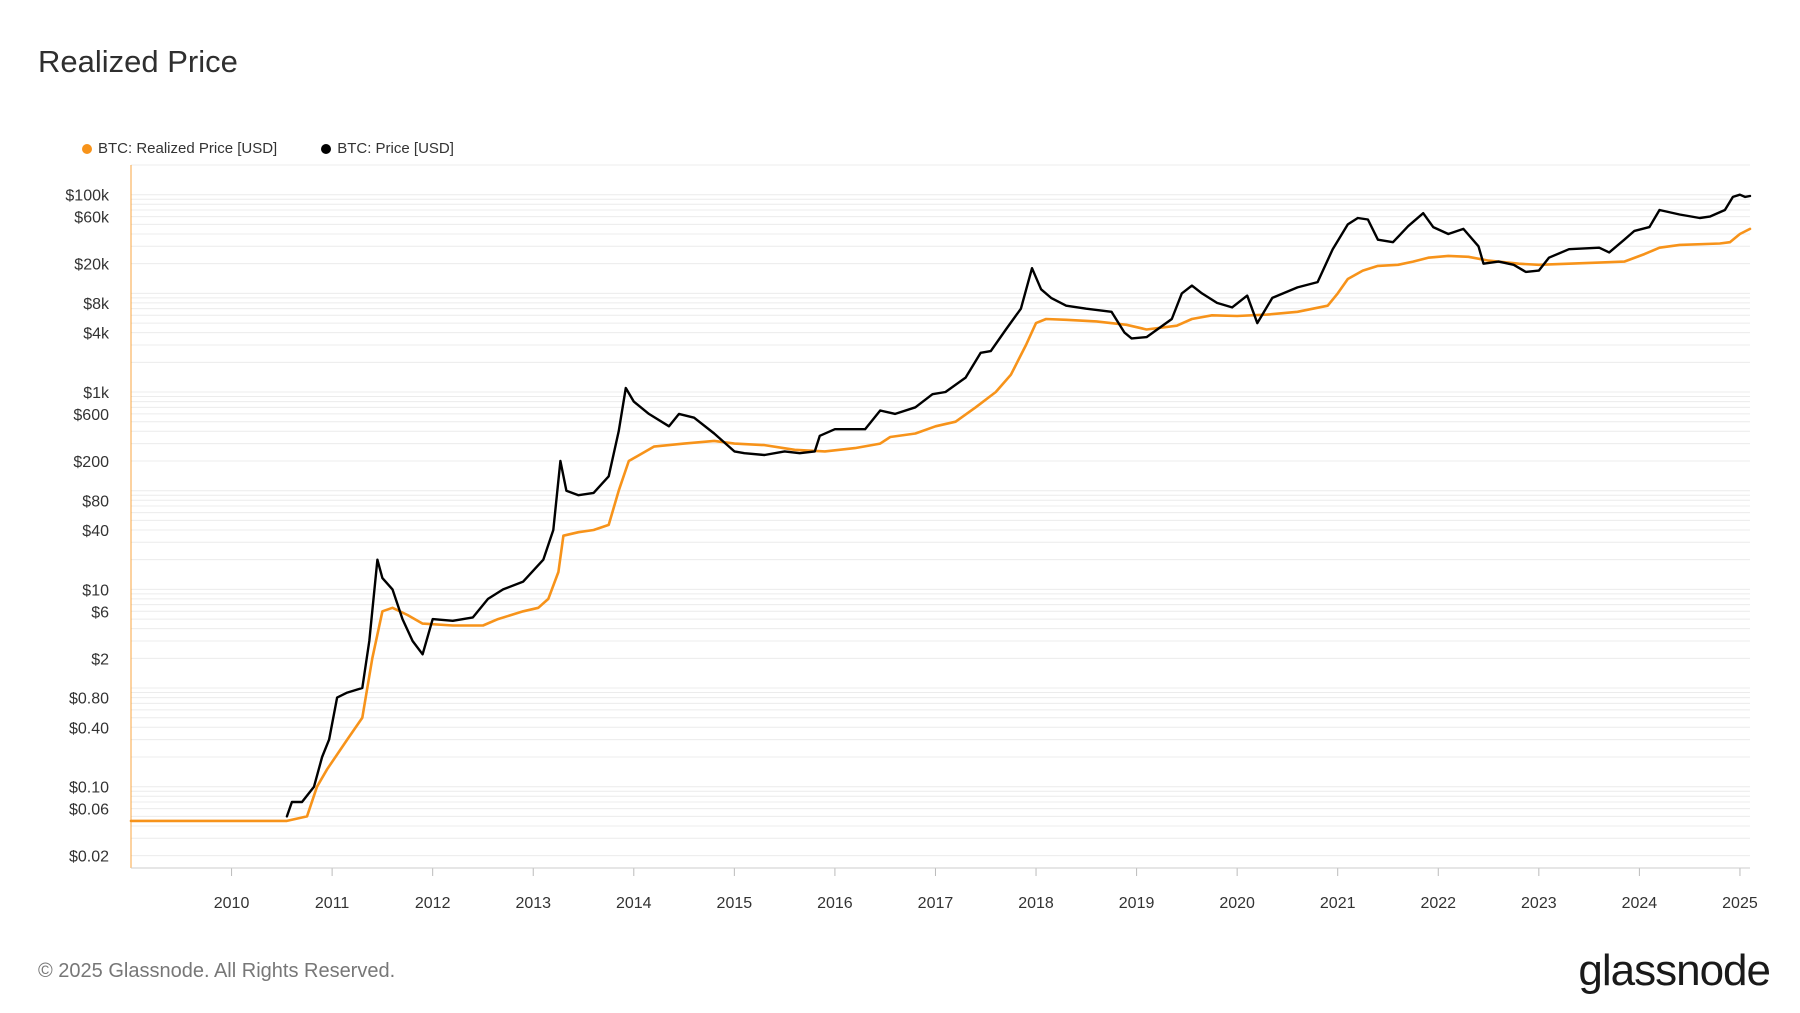 This screenshot has width=1800, height=1013. I want to click on y-tick-label: $0.06, so click(89, 810).